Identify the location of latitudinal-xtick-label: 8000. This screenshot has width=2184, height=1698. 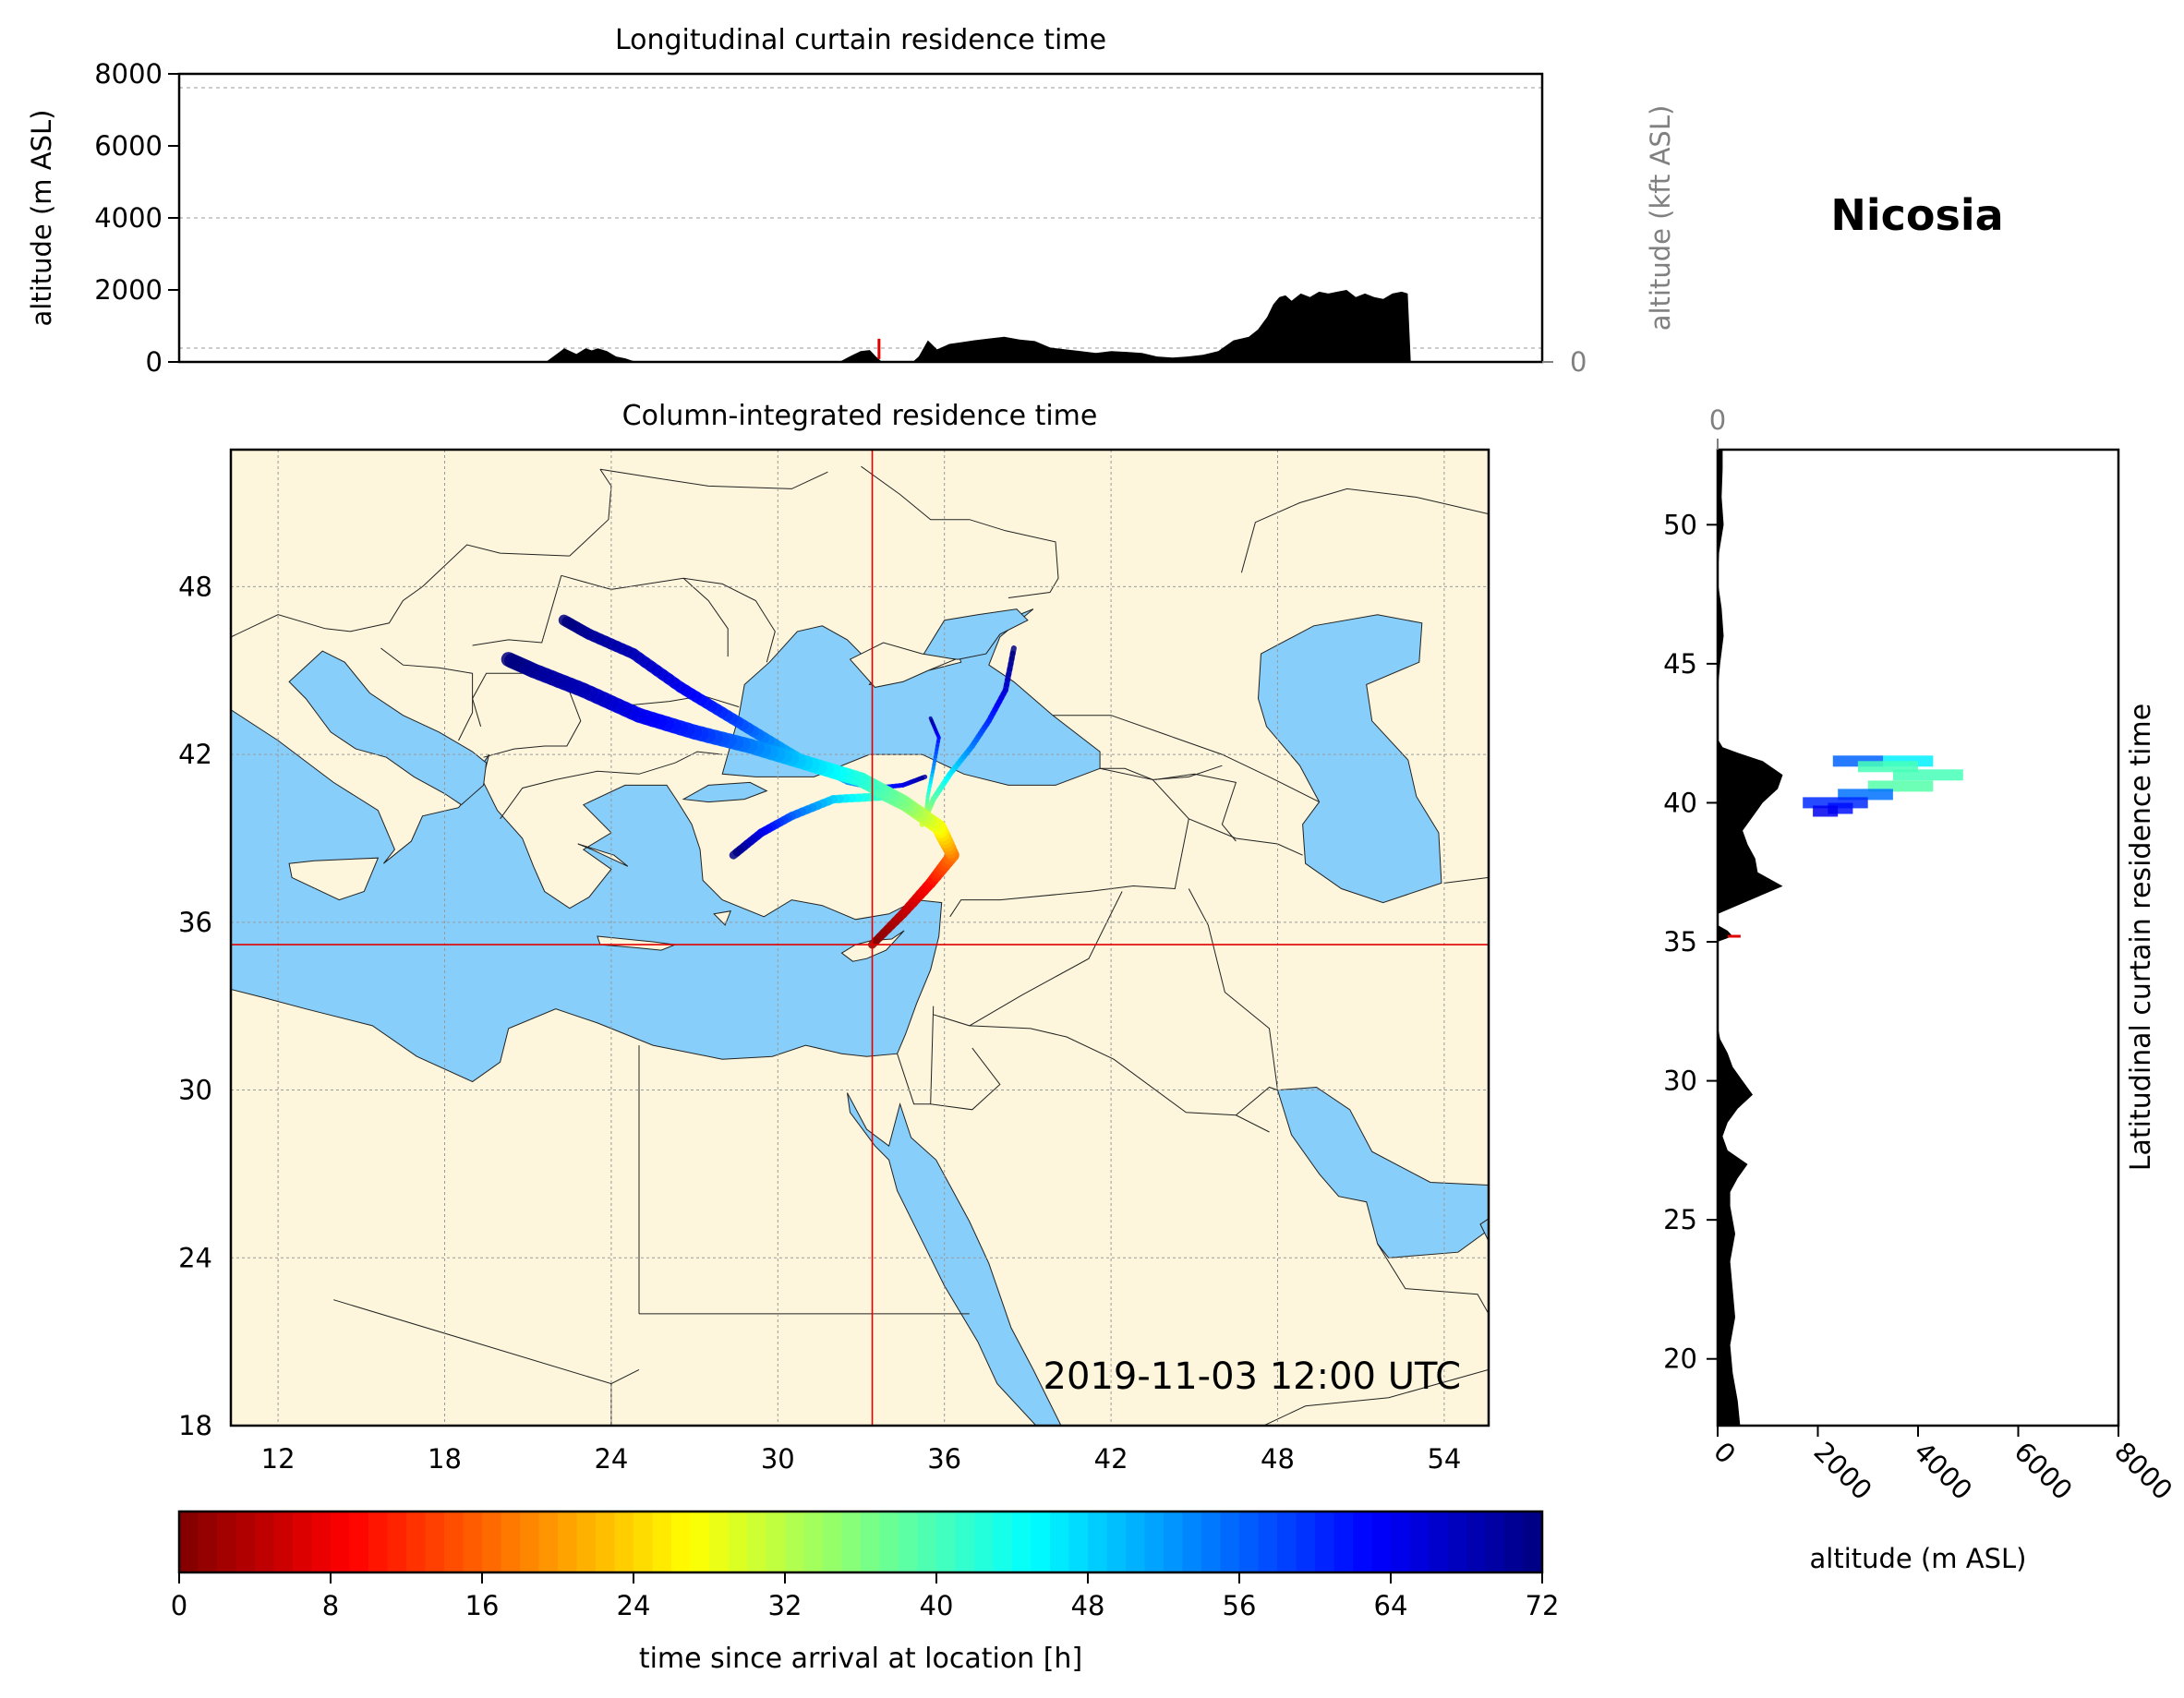
(2143, 1471).